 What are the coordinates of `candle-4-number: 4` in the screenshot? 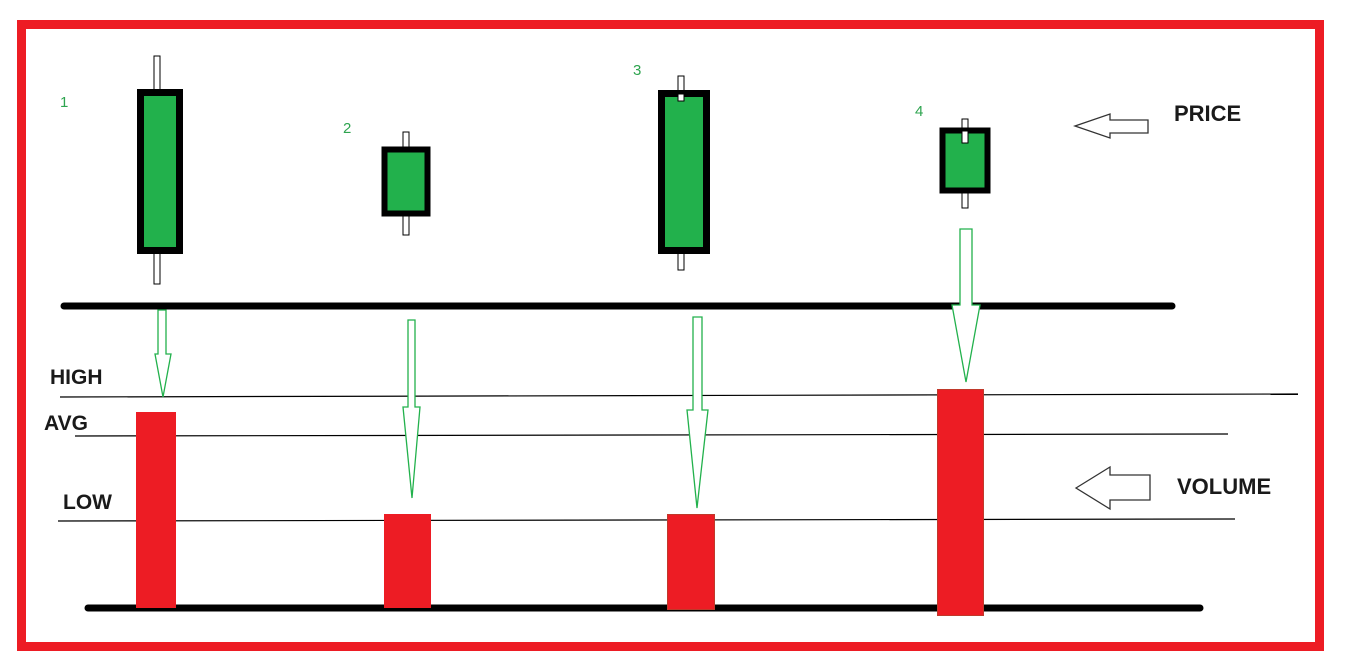 It's located at (919, 111).